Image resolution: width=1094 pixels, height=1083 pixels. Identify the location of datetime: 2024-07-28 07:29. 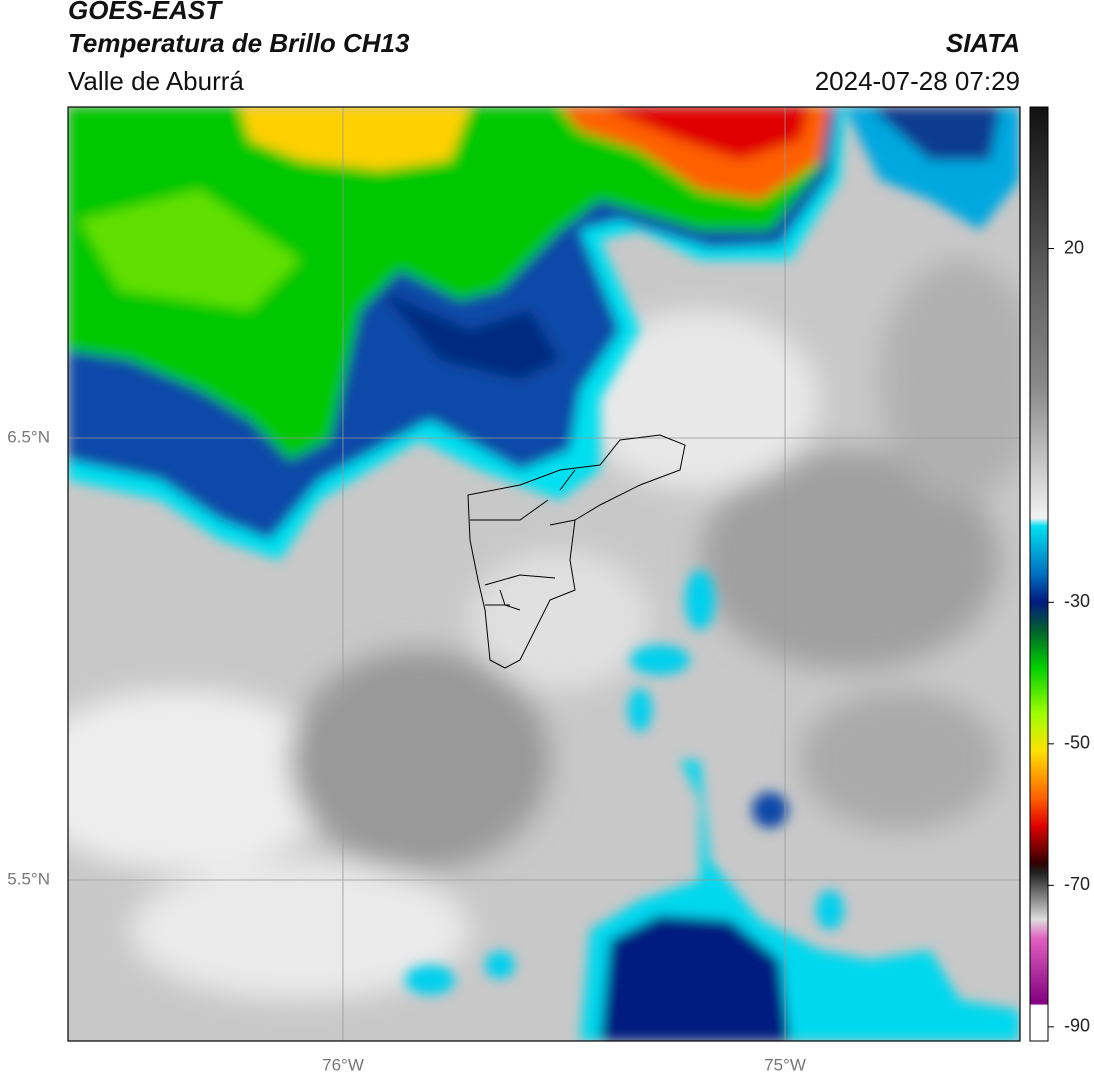
(917, 81).